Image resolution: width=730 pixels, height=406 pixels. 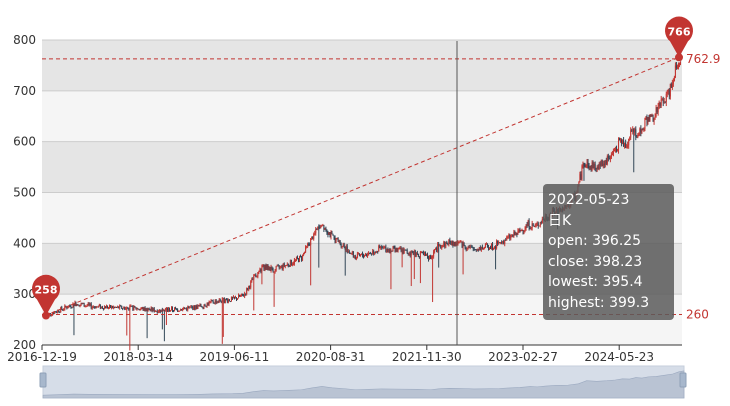 What do you see at coordinates (43, 380) in the screenshot?
I see `data-zoom-handle-left` at bounding box center [43, 380].